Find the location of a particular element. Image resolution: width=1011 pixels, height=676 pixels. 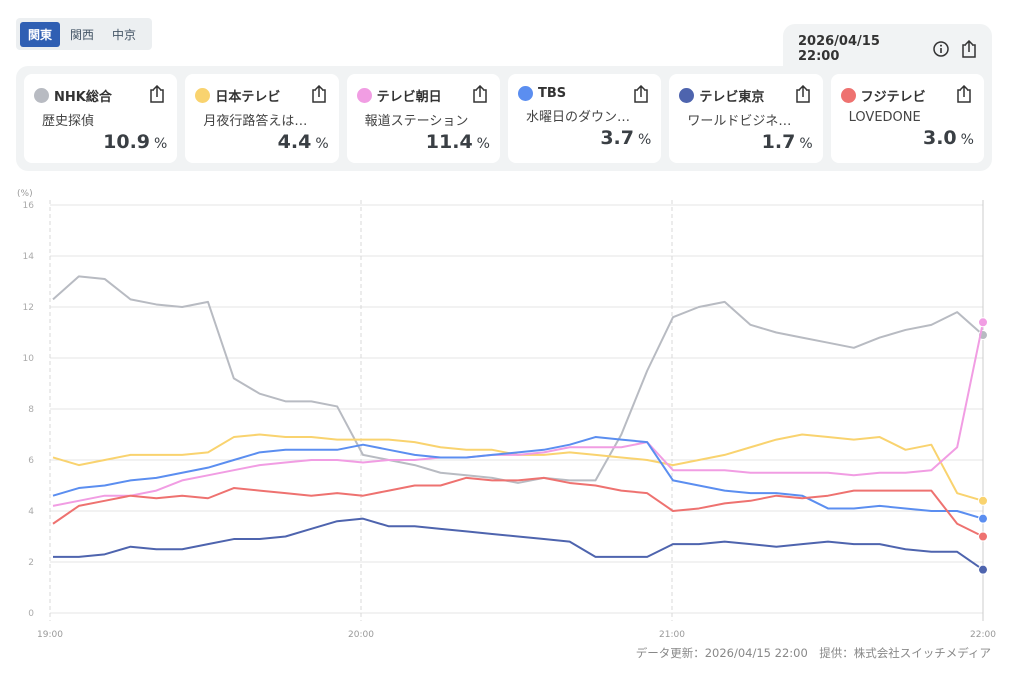

rating-value: 3.7% is located at coordinates (584, 138).